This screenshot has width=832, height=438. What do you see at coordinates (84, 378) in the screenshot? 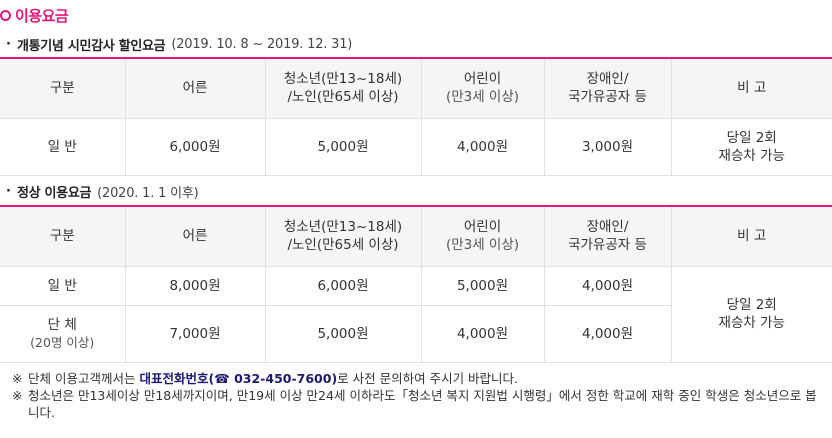
I see `note1-pre: 단체 이용고객께서는` at bounding box center [84, 378].